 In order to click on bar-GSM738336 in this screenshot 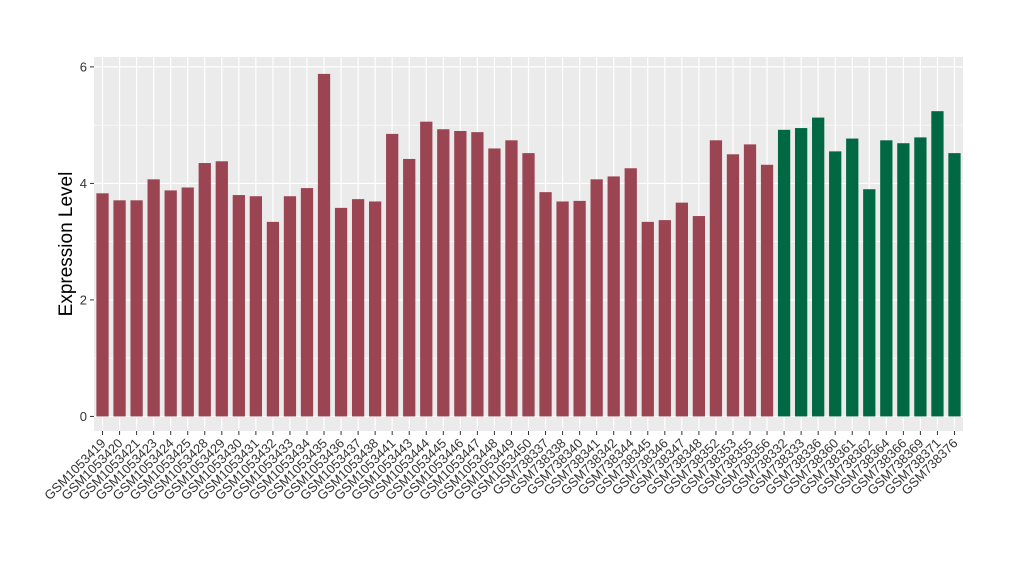, I will do `click(818, 267)`.